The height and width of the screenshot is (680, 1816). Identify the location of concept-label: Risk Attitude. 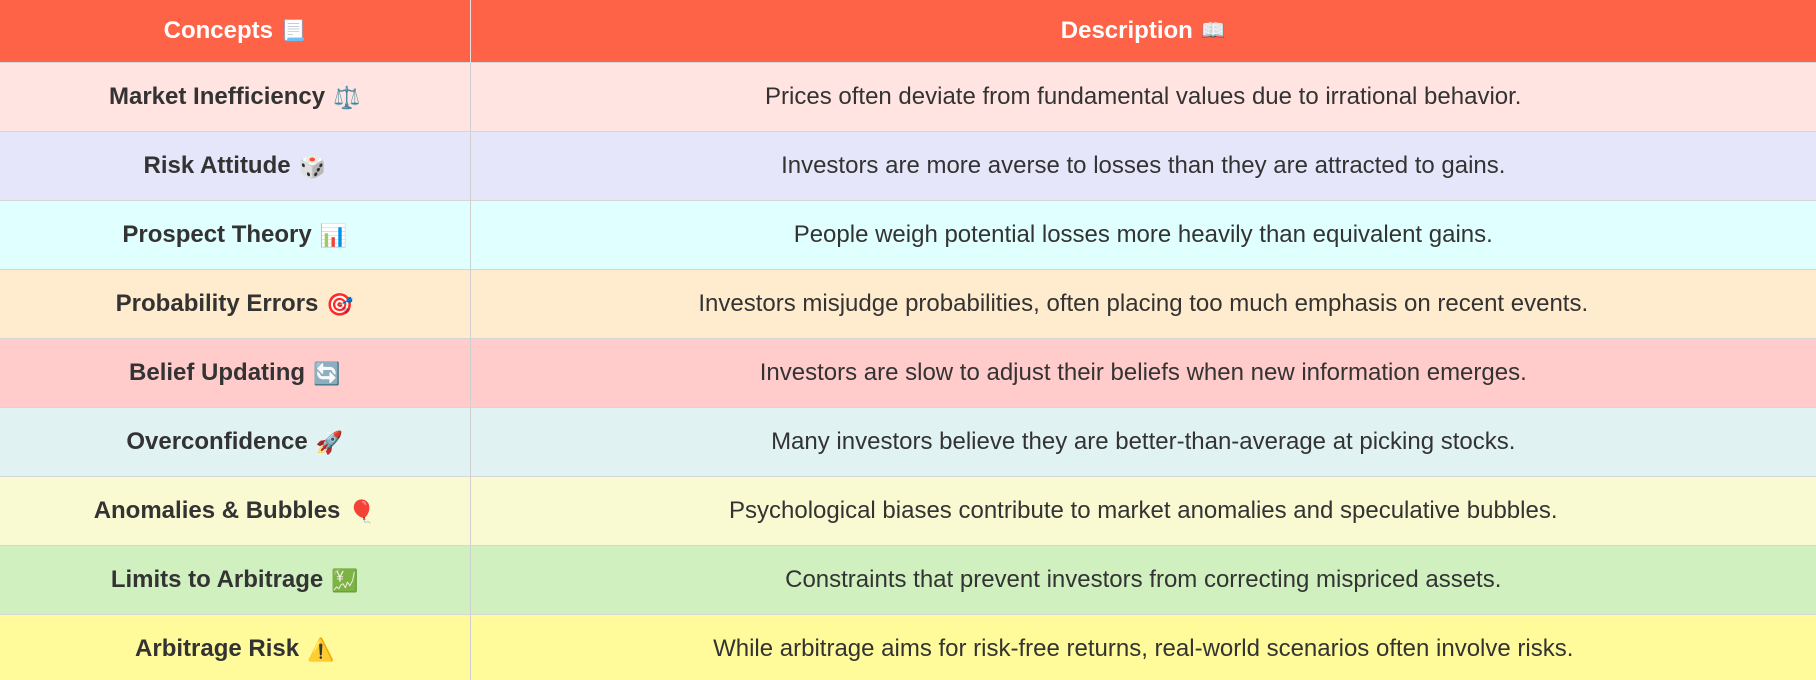
(217, 165).